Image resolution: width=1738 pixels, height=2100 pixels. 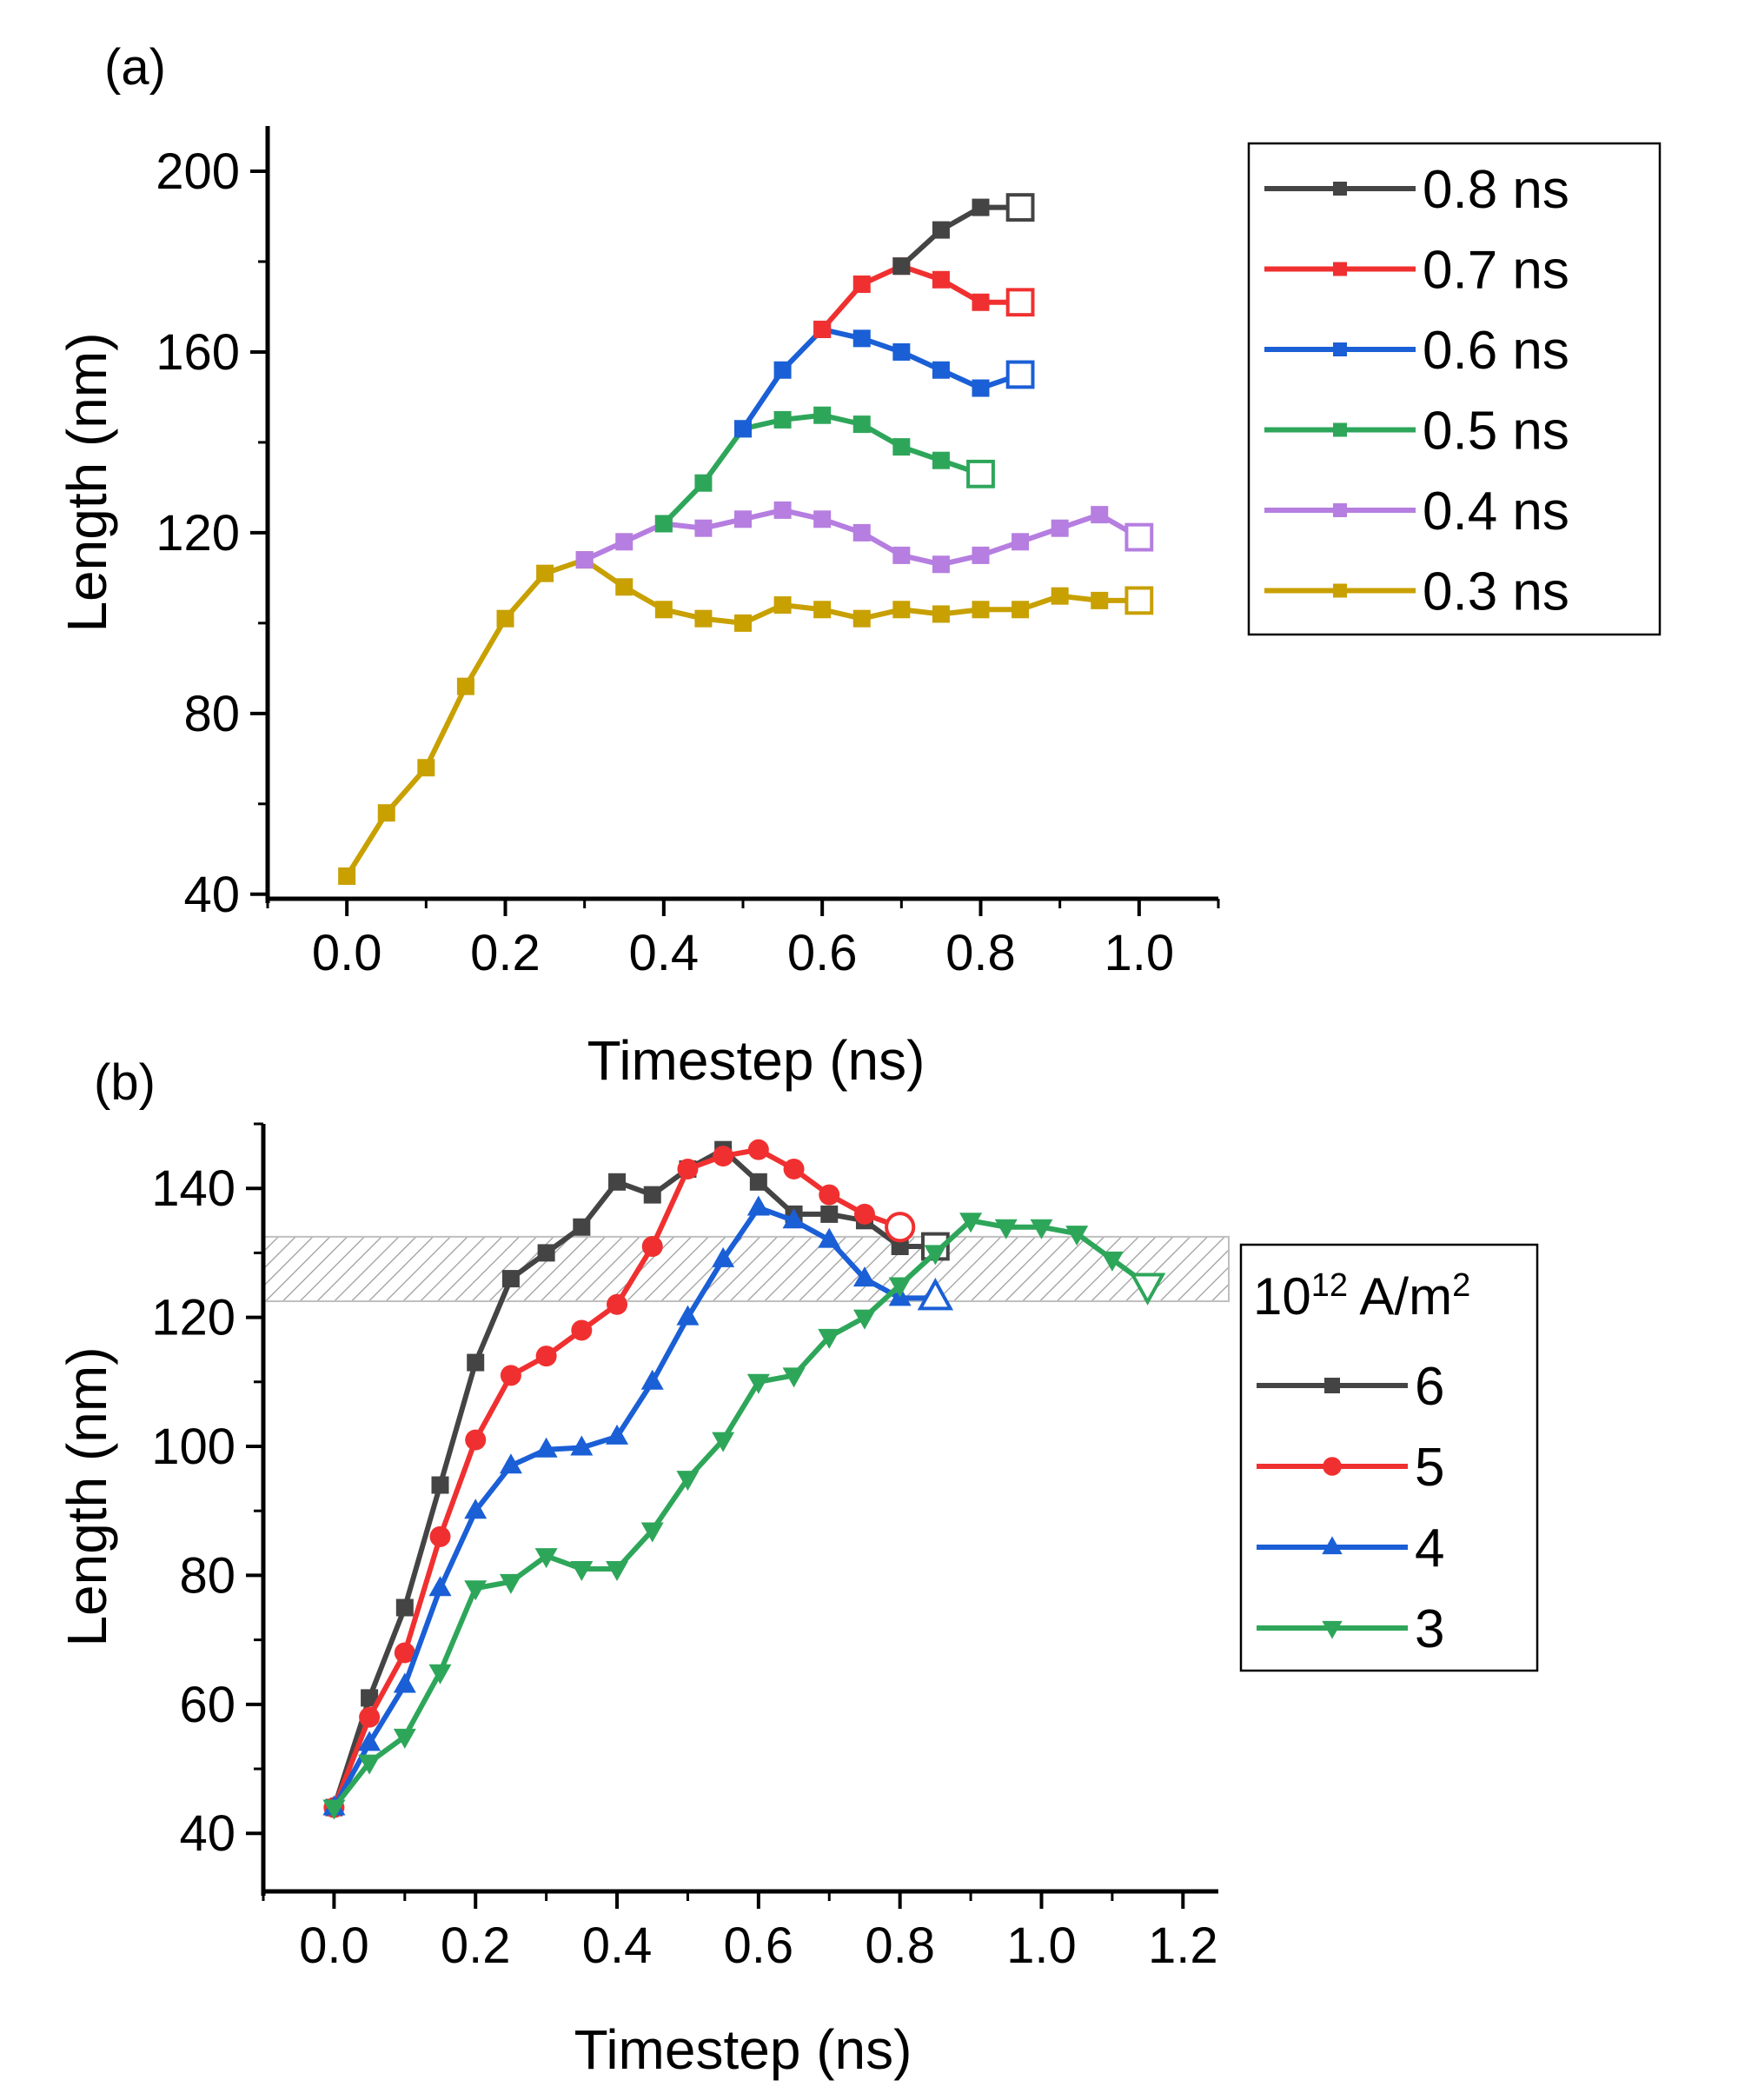 What do you see at coordinates (1041, 1945) in the screenshot?
I see `b-x-tick-label-5: 1.0` at bounding box center [1041, 1945].